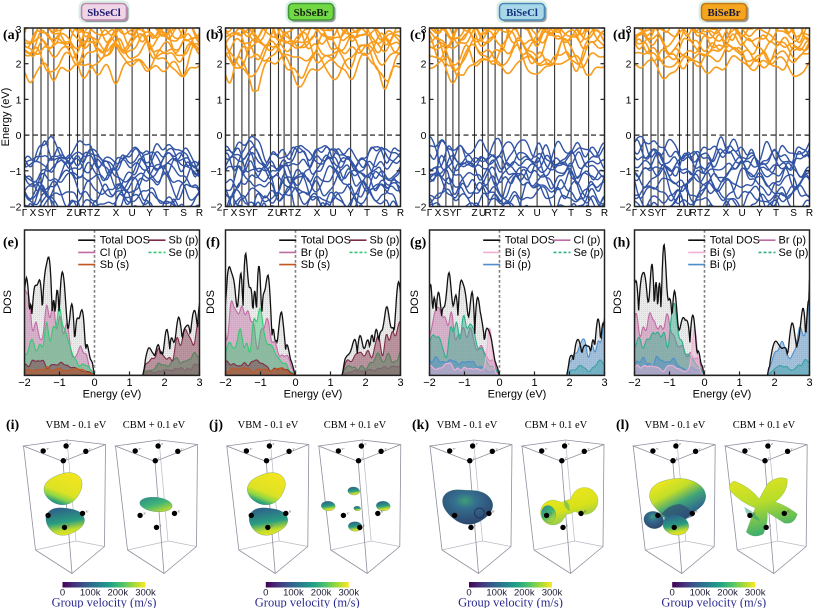  I want to click on svg-text: SbSeBr, so click(311, 13).